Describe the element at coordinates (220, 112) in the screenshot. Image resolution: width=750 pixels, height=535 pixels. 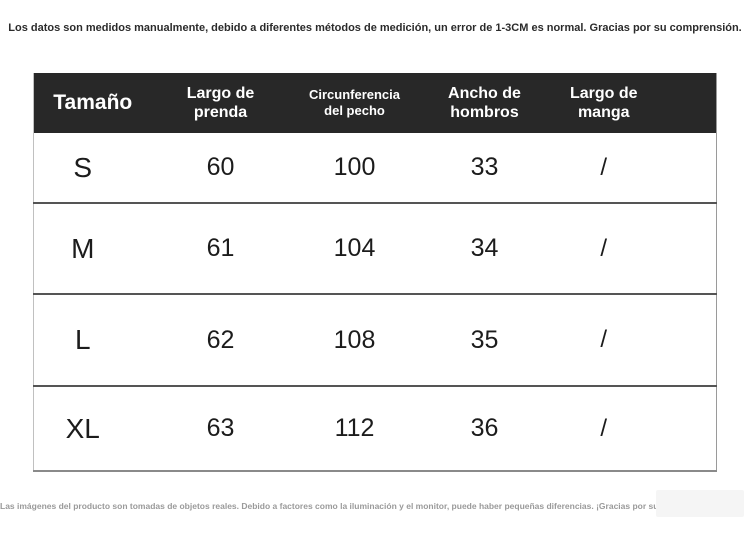
I see `header-line: prenda` at that location.